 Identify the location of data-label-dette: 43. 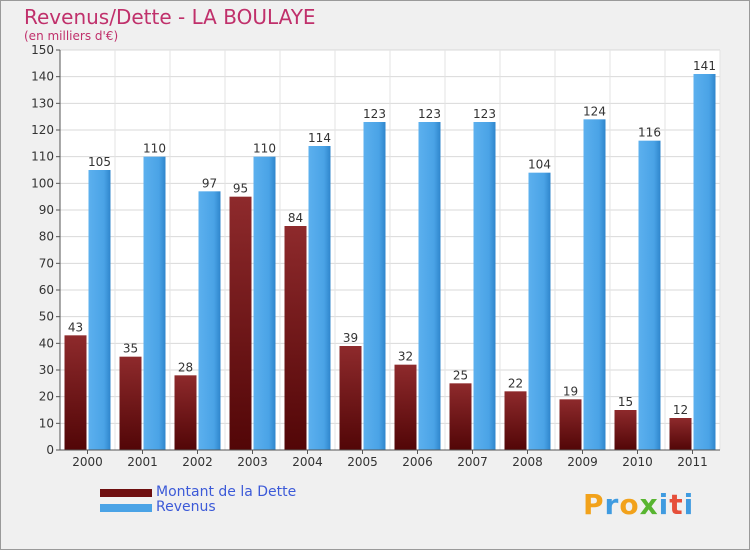
(75, 327).